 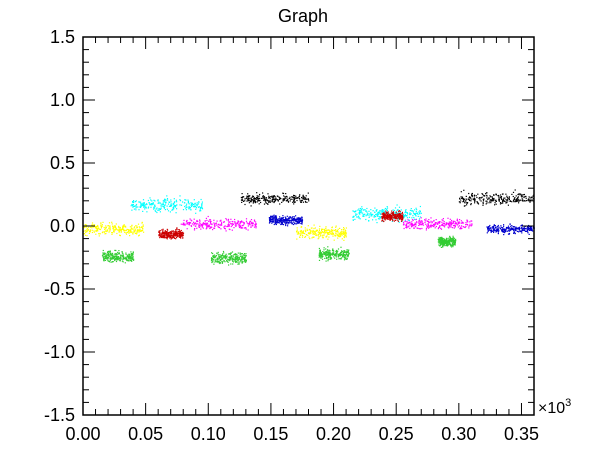 What do you see at coordinates (62, 226) in the screenshot?
I see `y-tick-label: 0.0` at bounding box center [62, 226].